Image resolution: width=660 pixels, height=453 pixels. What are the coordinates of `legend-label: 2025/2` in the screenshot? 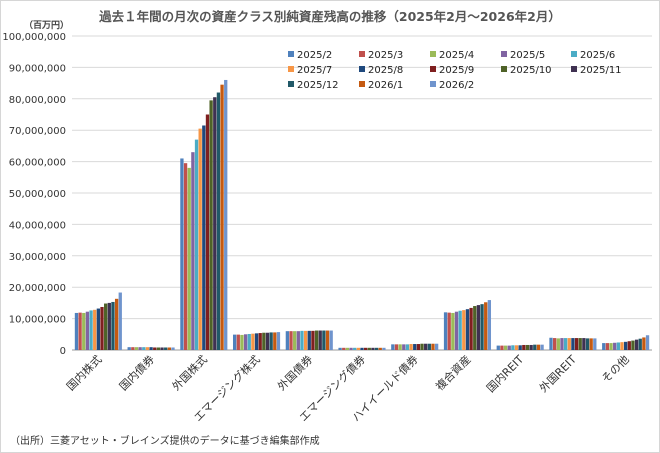 It's located at (314, 55).